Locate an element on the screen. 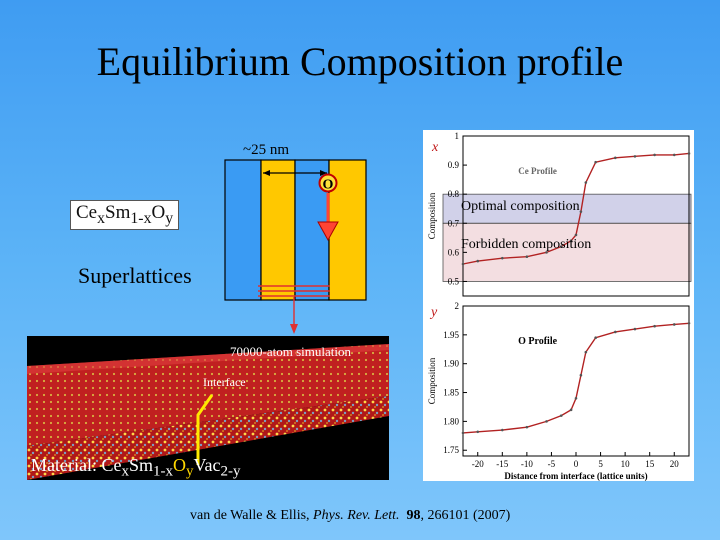  y-tick-label: 1.90 is located at coordinates (451, 364).